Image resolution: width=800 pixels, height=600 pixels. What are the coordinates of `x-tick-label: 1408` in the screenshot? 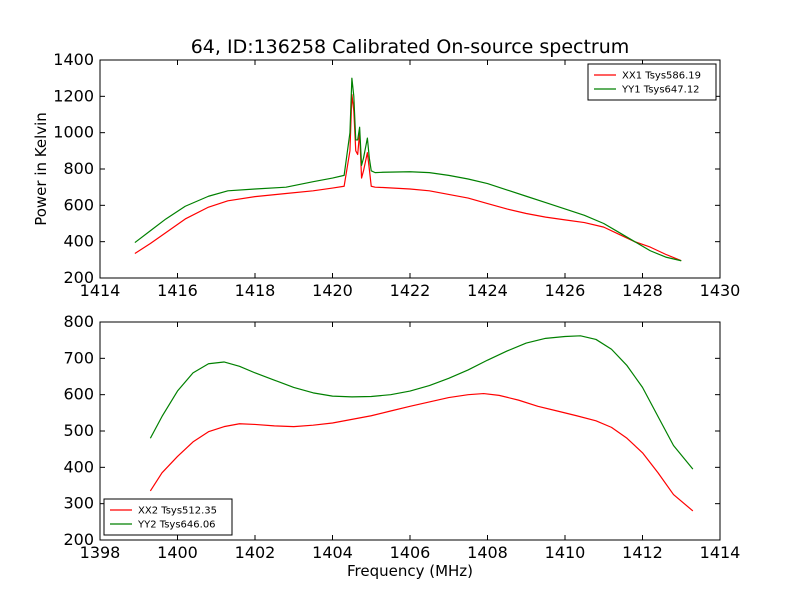 It's located at (487, 552).